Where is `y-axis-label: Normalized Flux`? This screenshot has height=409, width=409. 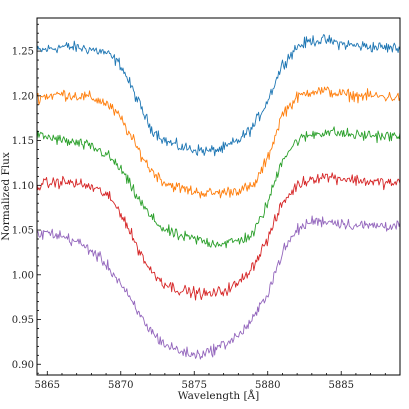
y-axis-label: Normalized Flux is located at coordinates (6, 196).